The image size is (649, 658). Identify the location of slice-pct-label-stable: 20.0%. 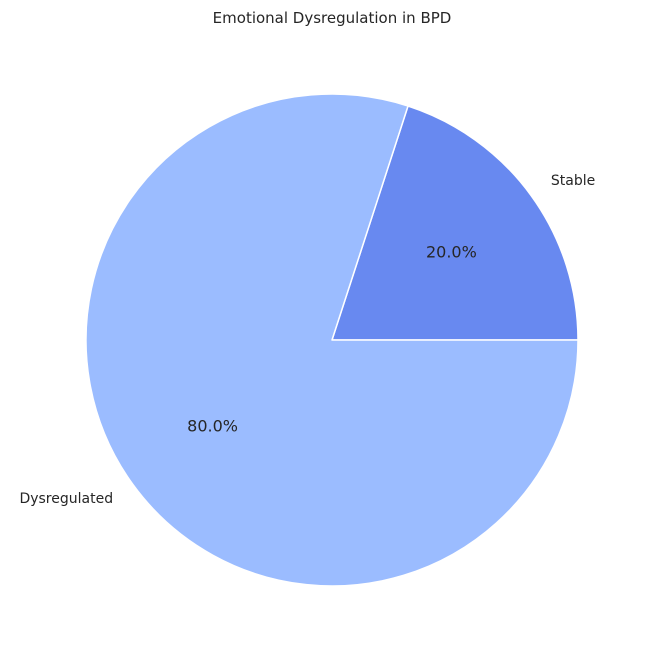
(451, 252).